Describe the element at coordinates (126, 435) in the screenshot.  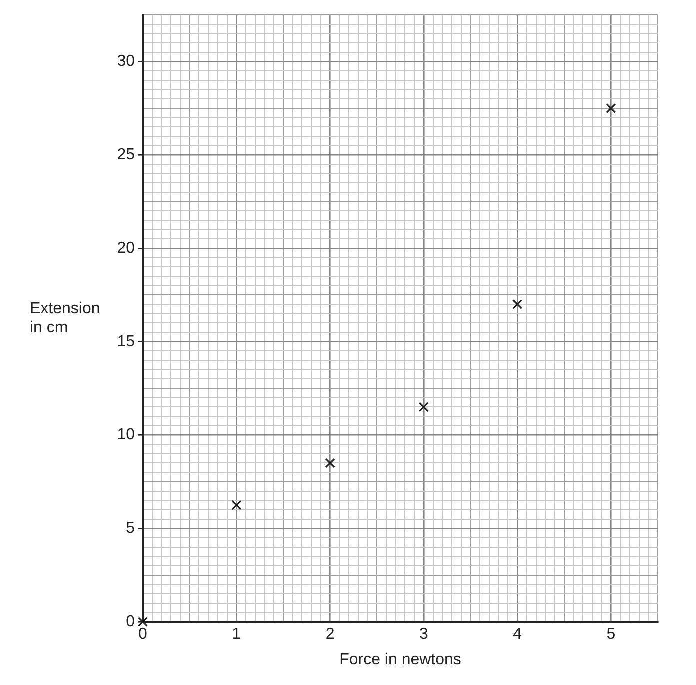
I see `y-tick-label: 10` at that location.